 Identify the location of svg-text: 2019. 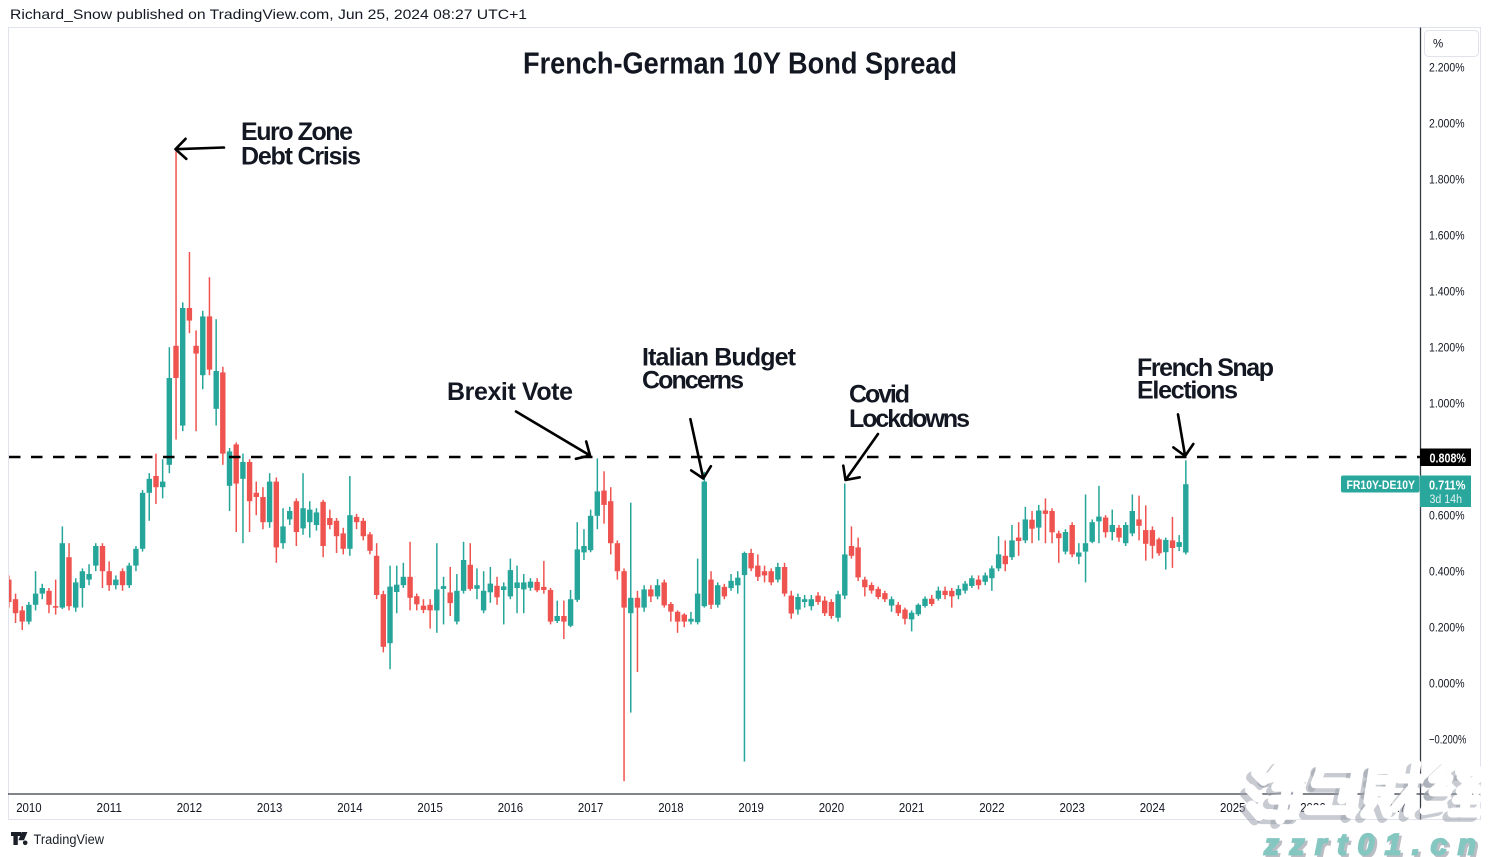
(750, 807).